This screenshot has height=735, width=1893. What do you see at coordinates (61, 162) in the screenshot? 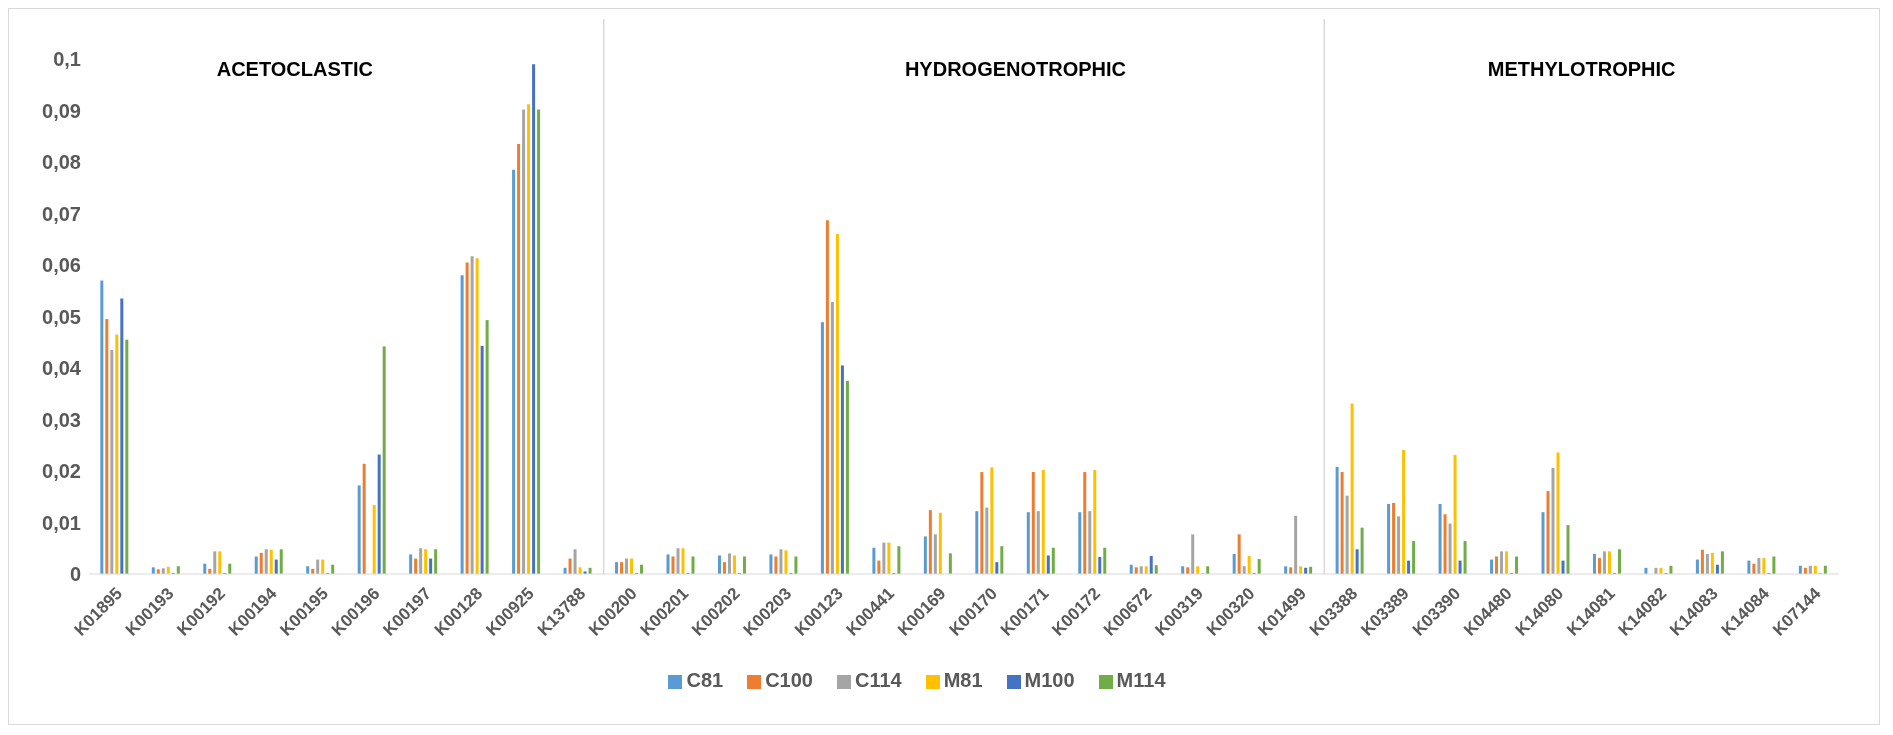
I see `y-tick-label: 0,08` at bounding box center [61, 162].